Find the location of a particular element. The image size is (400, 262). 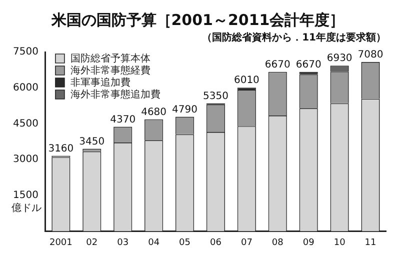

total-label: 6930 is located at coordinates (339, 58).